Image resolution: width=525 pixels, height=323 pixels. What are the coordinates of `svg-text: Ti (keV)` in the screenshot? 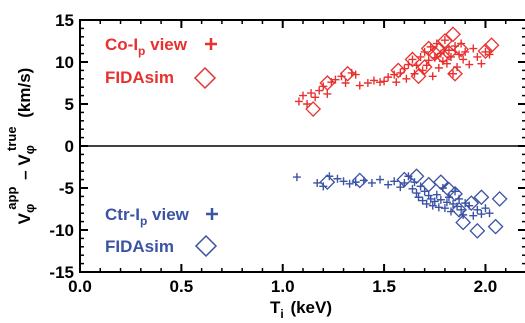 It's located at (301, 309).